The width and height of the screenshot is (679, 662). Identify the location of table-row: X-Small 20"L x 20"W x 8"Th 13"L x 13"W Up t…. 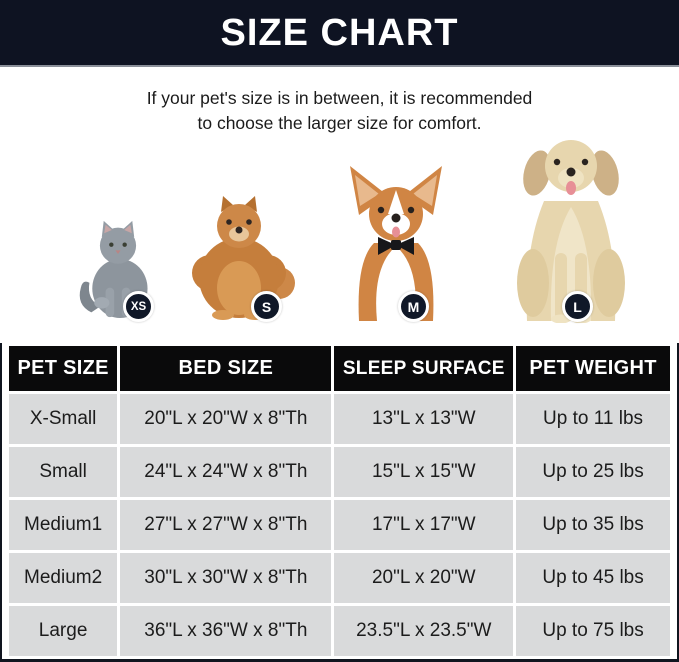
(339, 419).